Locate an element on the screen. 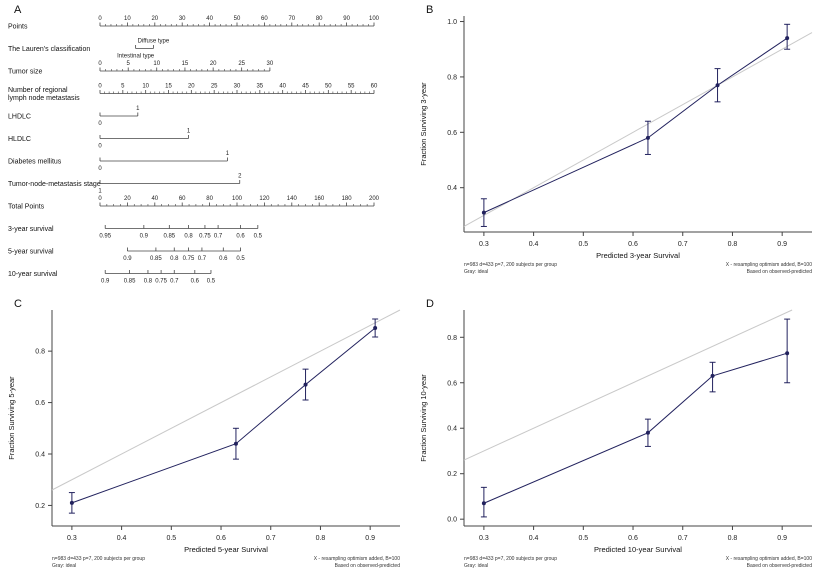  nomogram-row-label: 3-year survival is located at coordinates (31, 229).